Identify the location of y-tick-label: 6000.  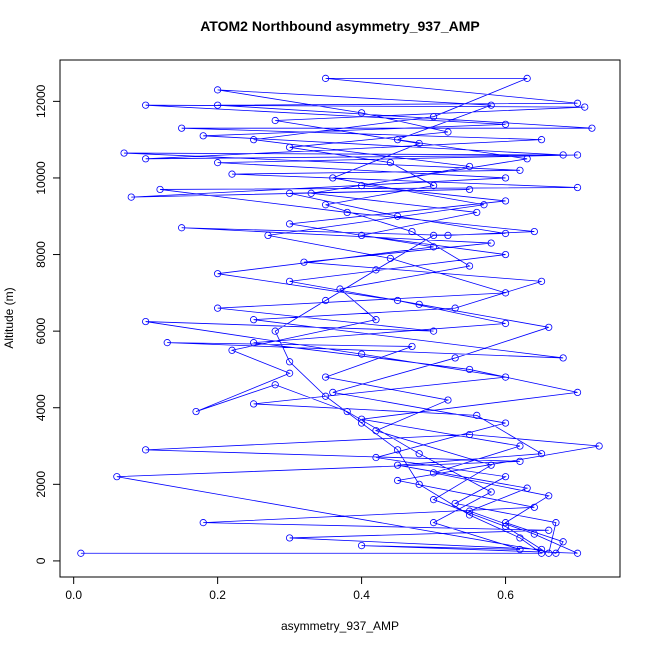
(41, 330).